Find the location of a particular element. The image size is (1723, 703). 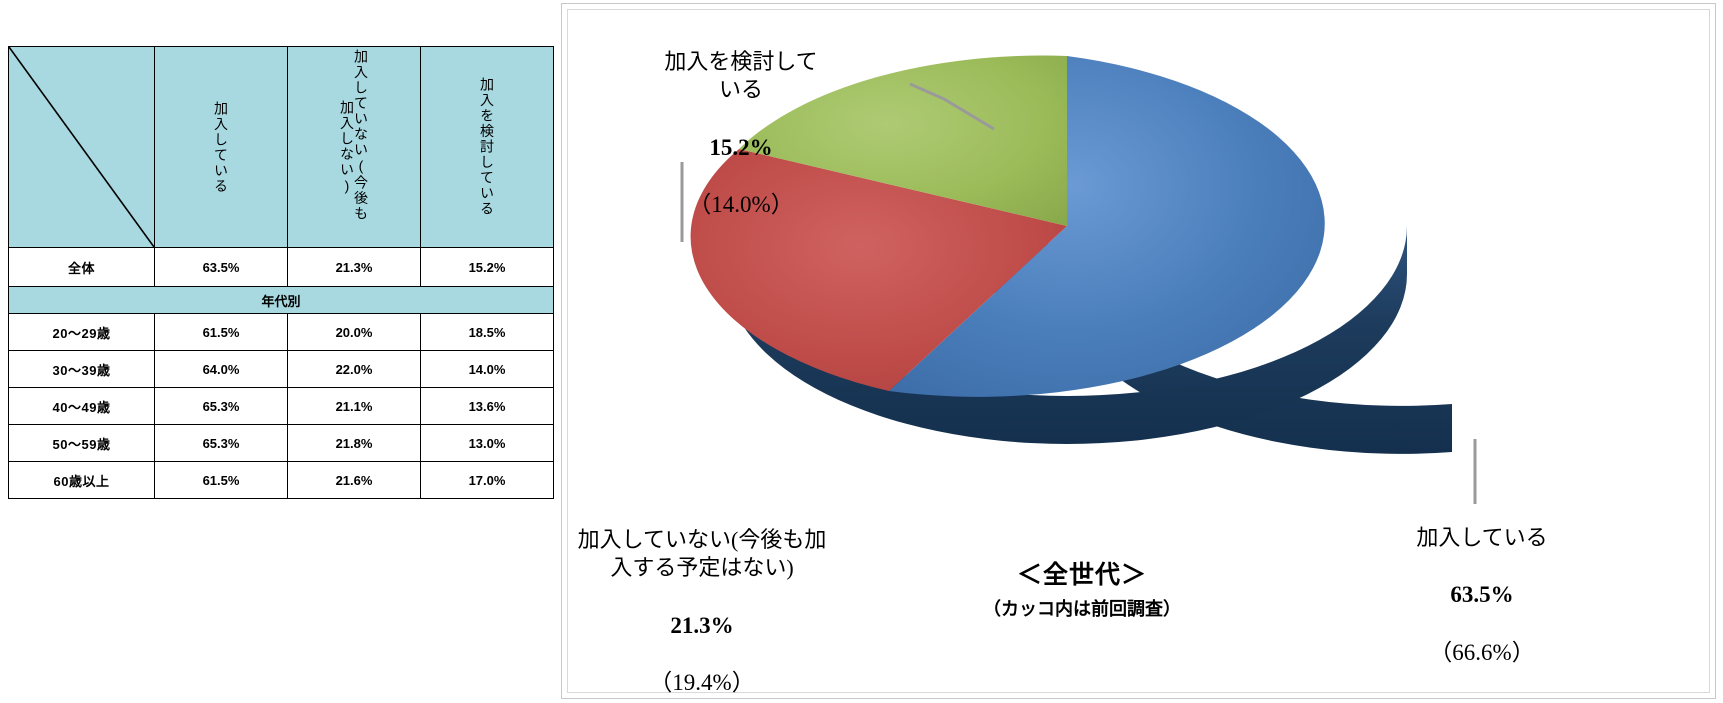

cell-50s-considering: 13.0% is located at coordinates (487, 443).